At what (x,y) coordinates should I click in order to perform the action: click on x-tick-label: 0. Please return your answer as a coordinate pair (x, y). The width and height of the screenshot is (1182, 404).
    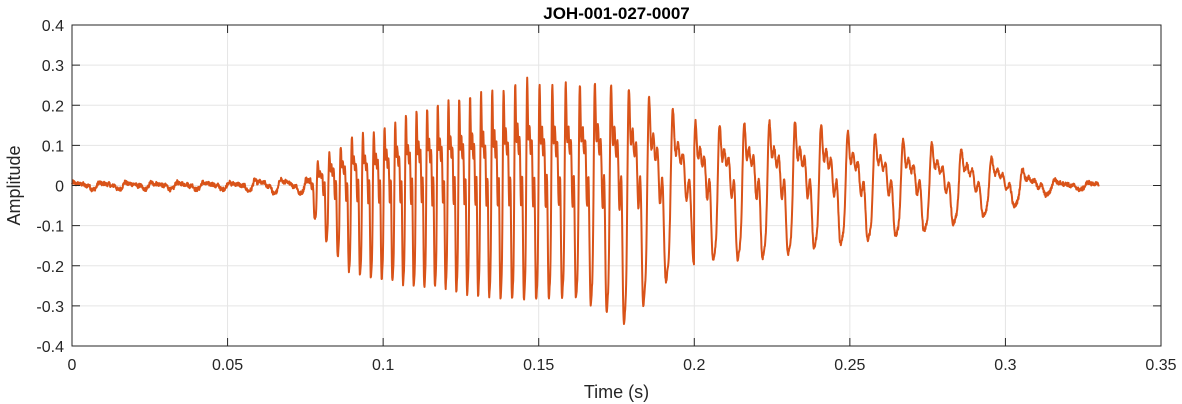
    Looking at the image, I should click on (72, 365).